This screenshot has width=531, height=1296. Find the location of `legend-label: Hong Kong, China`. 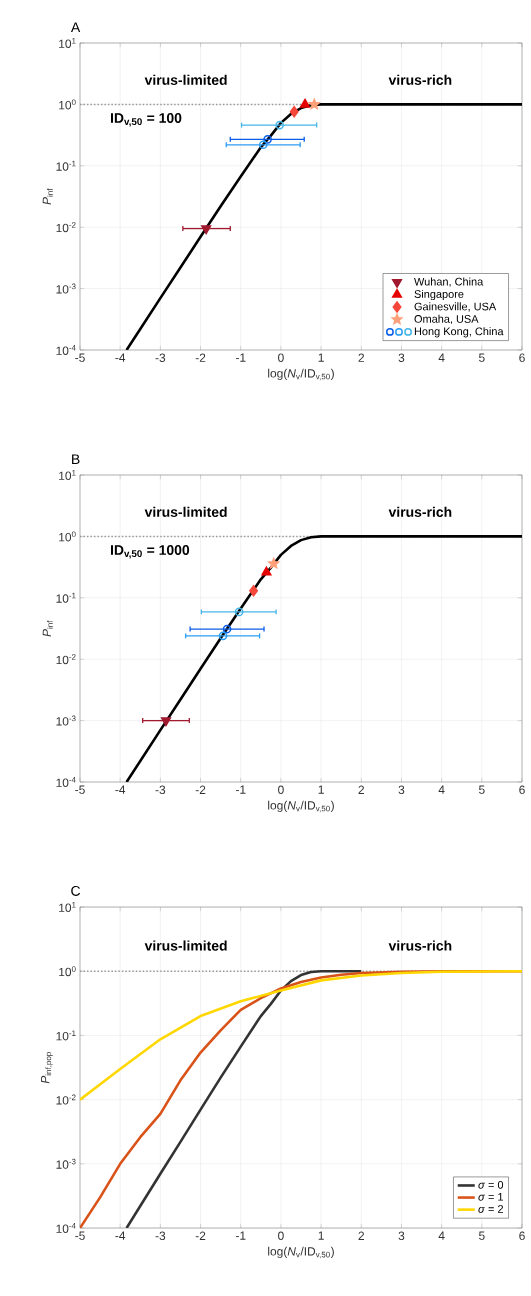

legend-label: Hong Kong, China is located at coordinates (459, 332).